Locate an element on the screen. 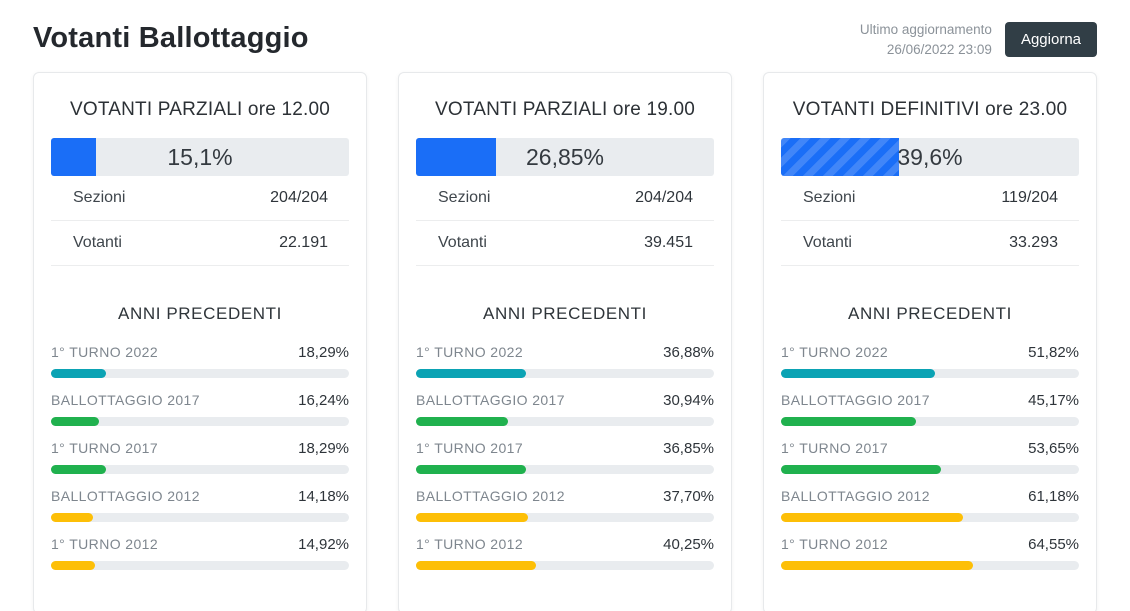 The height and width of the screenshot is (611, 1130). previous-year-value: 30,94% is located at coordinates (688, 401).